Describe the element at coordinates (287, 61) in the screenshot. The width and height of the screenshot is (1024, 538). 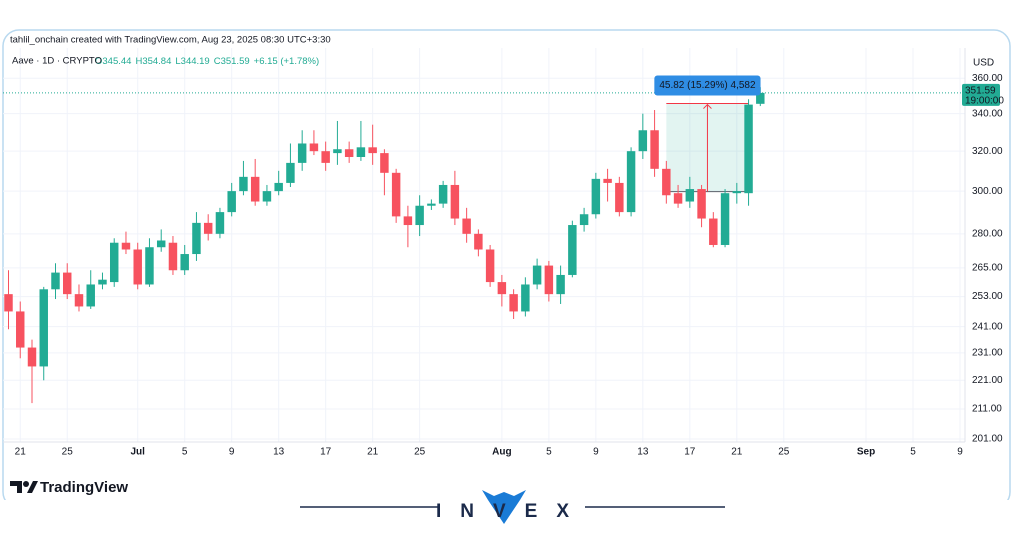
I see `legend-value: +6.15 (+1.78%)` at that location.